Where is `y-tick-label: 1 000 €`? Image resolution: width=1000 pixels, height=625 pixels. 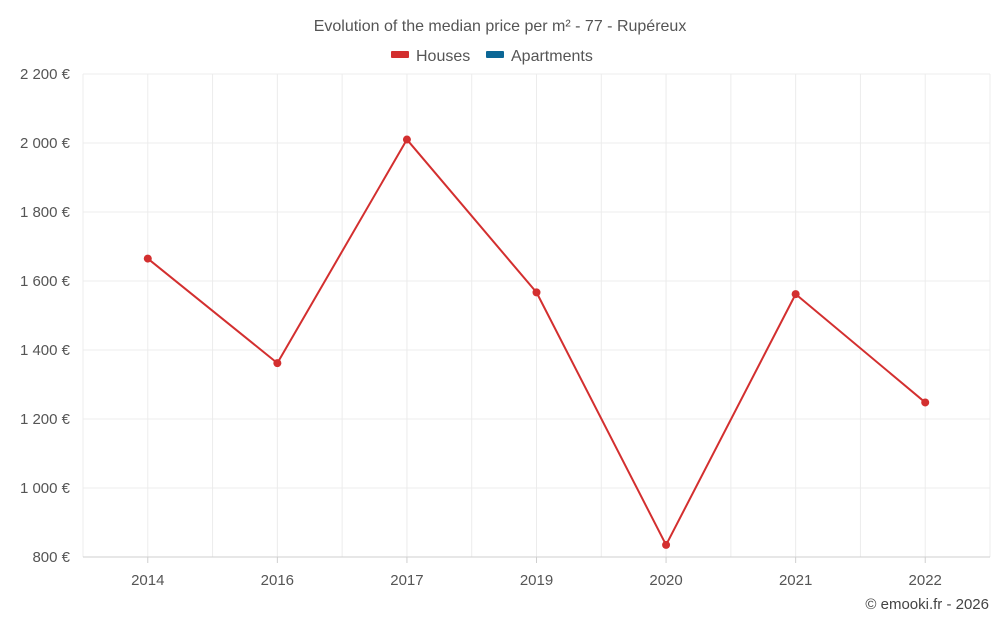 y-tick-label: 1 000 € is located at coordinates (45, 488).